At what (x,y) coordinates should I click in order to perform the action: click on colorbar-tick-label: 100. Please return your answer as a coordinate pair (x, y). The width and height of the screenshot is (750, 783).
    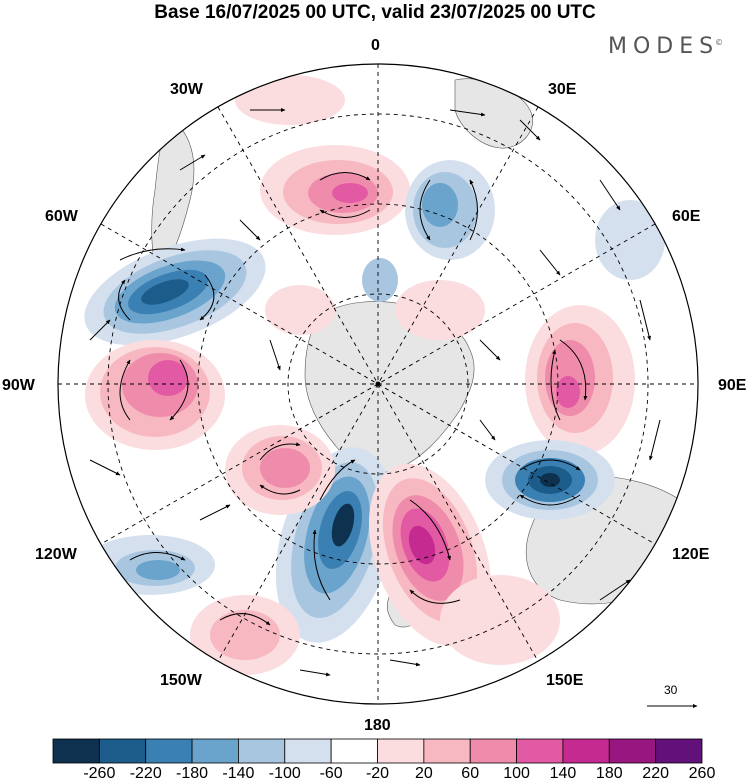
    Looking at the image, I should click on (516, 773).